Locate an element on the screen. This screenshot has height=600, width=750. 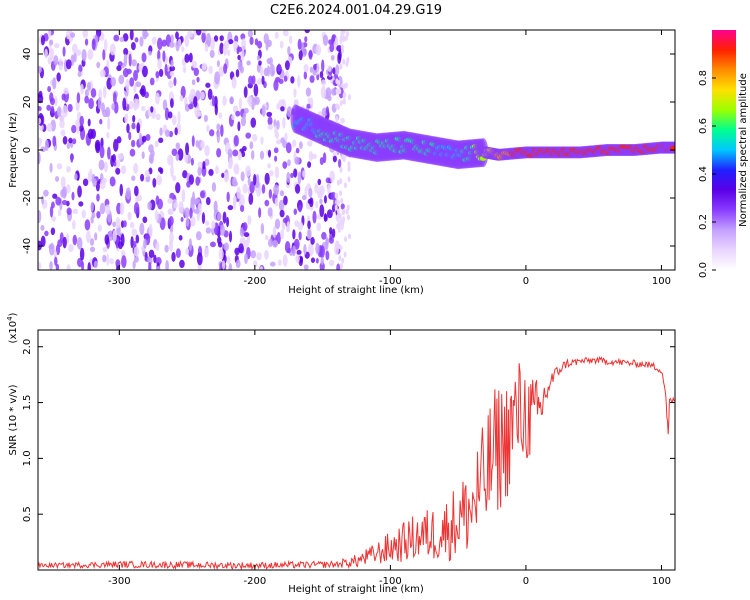
colorbar-tick-label: 0.2 is located at coordinates (703, 222).